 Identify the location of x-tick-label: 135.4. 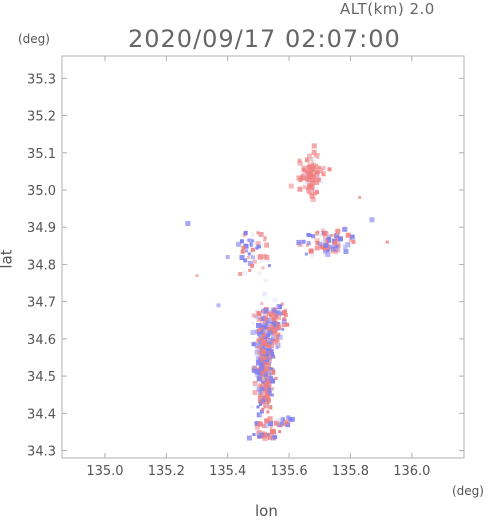
(227, 471).